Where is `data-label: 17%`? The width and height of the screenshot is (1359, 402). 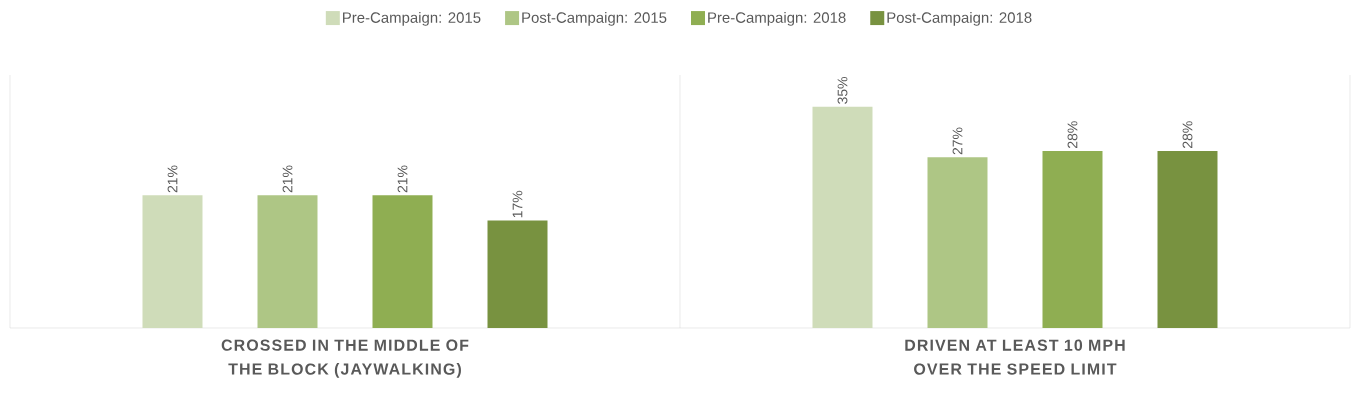 data-label: 17% is located at coordinates (517, 204).